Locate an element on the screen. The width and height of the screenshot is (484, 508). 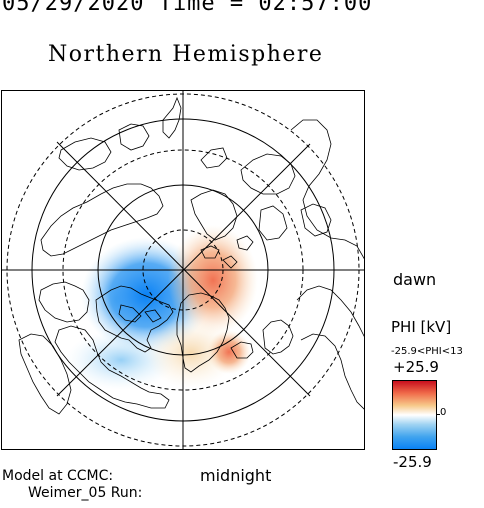
run-label: Weimer_05 Run: is located at coordinates (85, 493).